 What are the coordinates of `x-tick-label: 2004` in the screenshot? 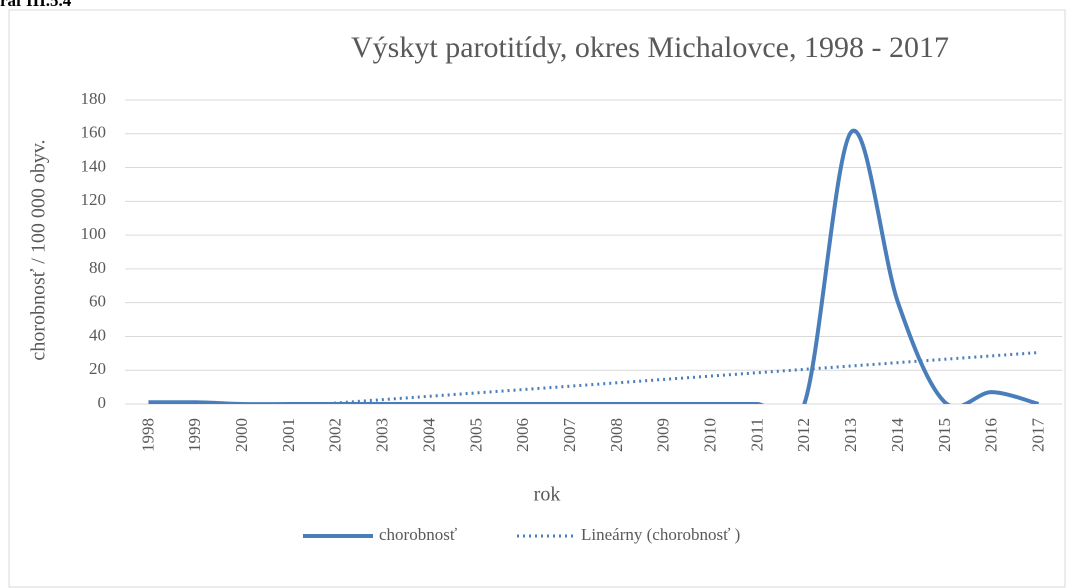 It's located at (428, 435).